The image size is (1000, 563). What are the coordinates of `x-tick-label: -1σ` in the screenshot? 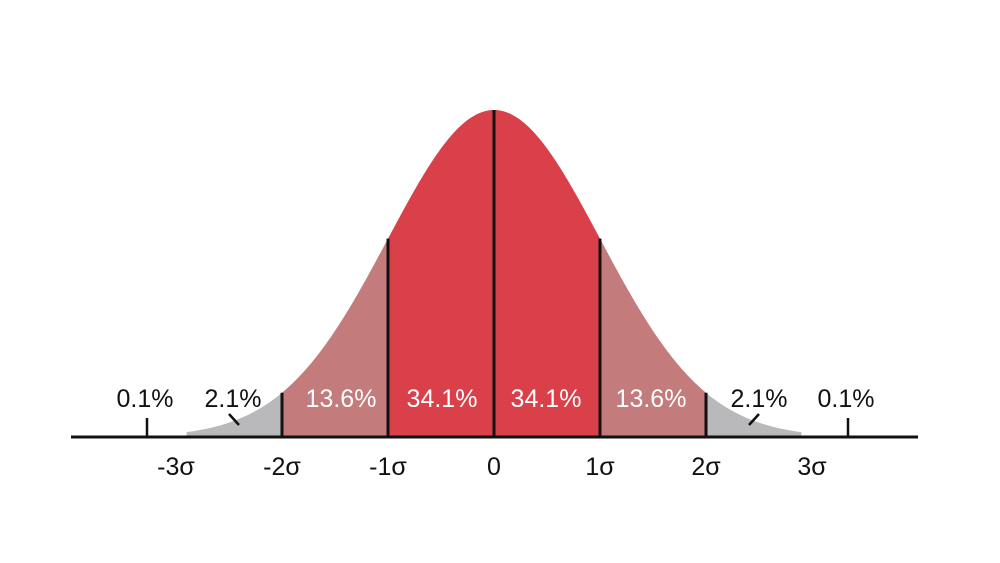 It's located at (388, 467).